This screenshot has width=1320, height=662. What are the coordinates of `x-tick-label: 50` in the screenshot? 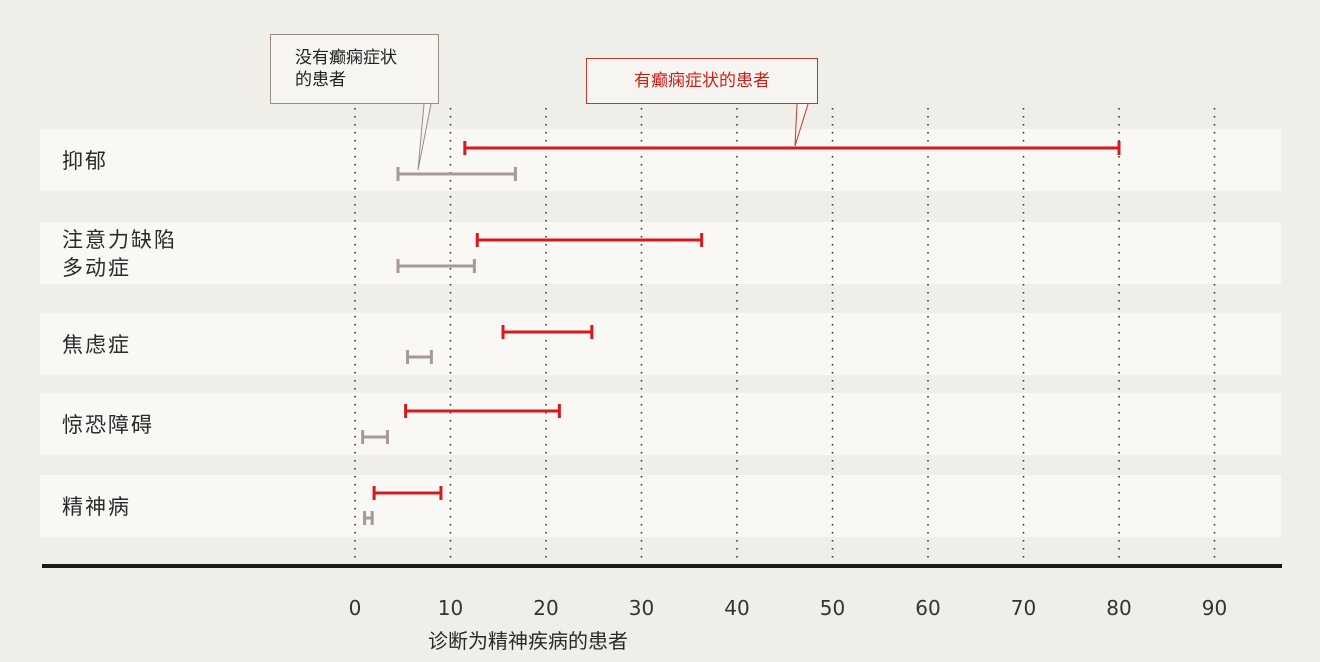 It's located at (832, 608).